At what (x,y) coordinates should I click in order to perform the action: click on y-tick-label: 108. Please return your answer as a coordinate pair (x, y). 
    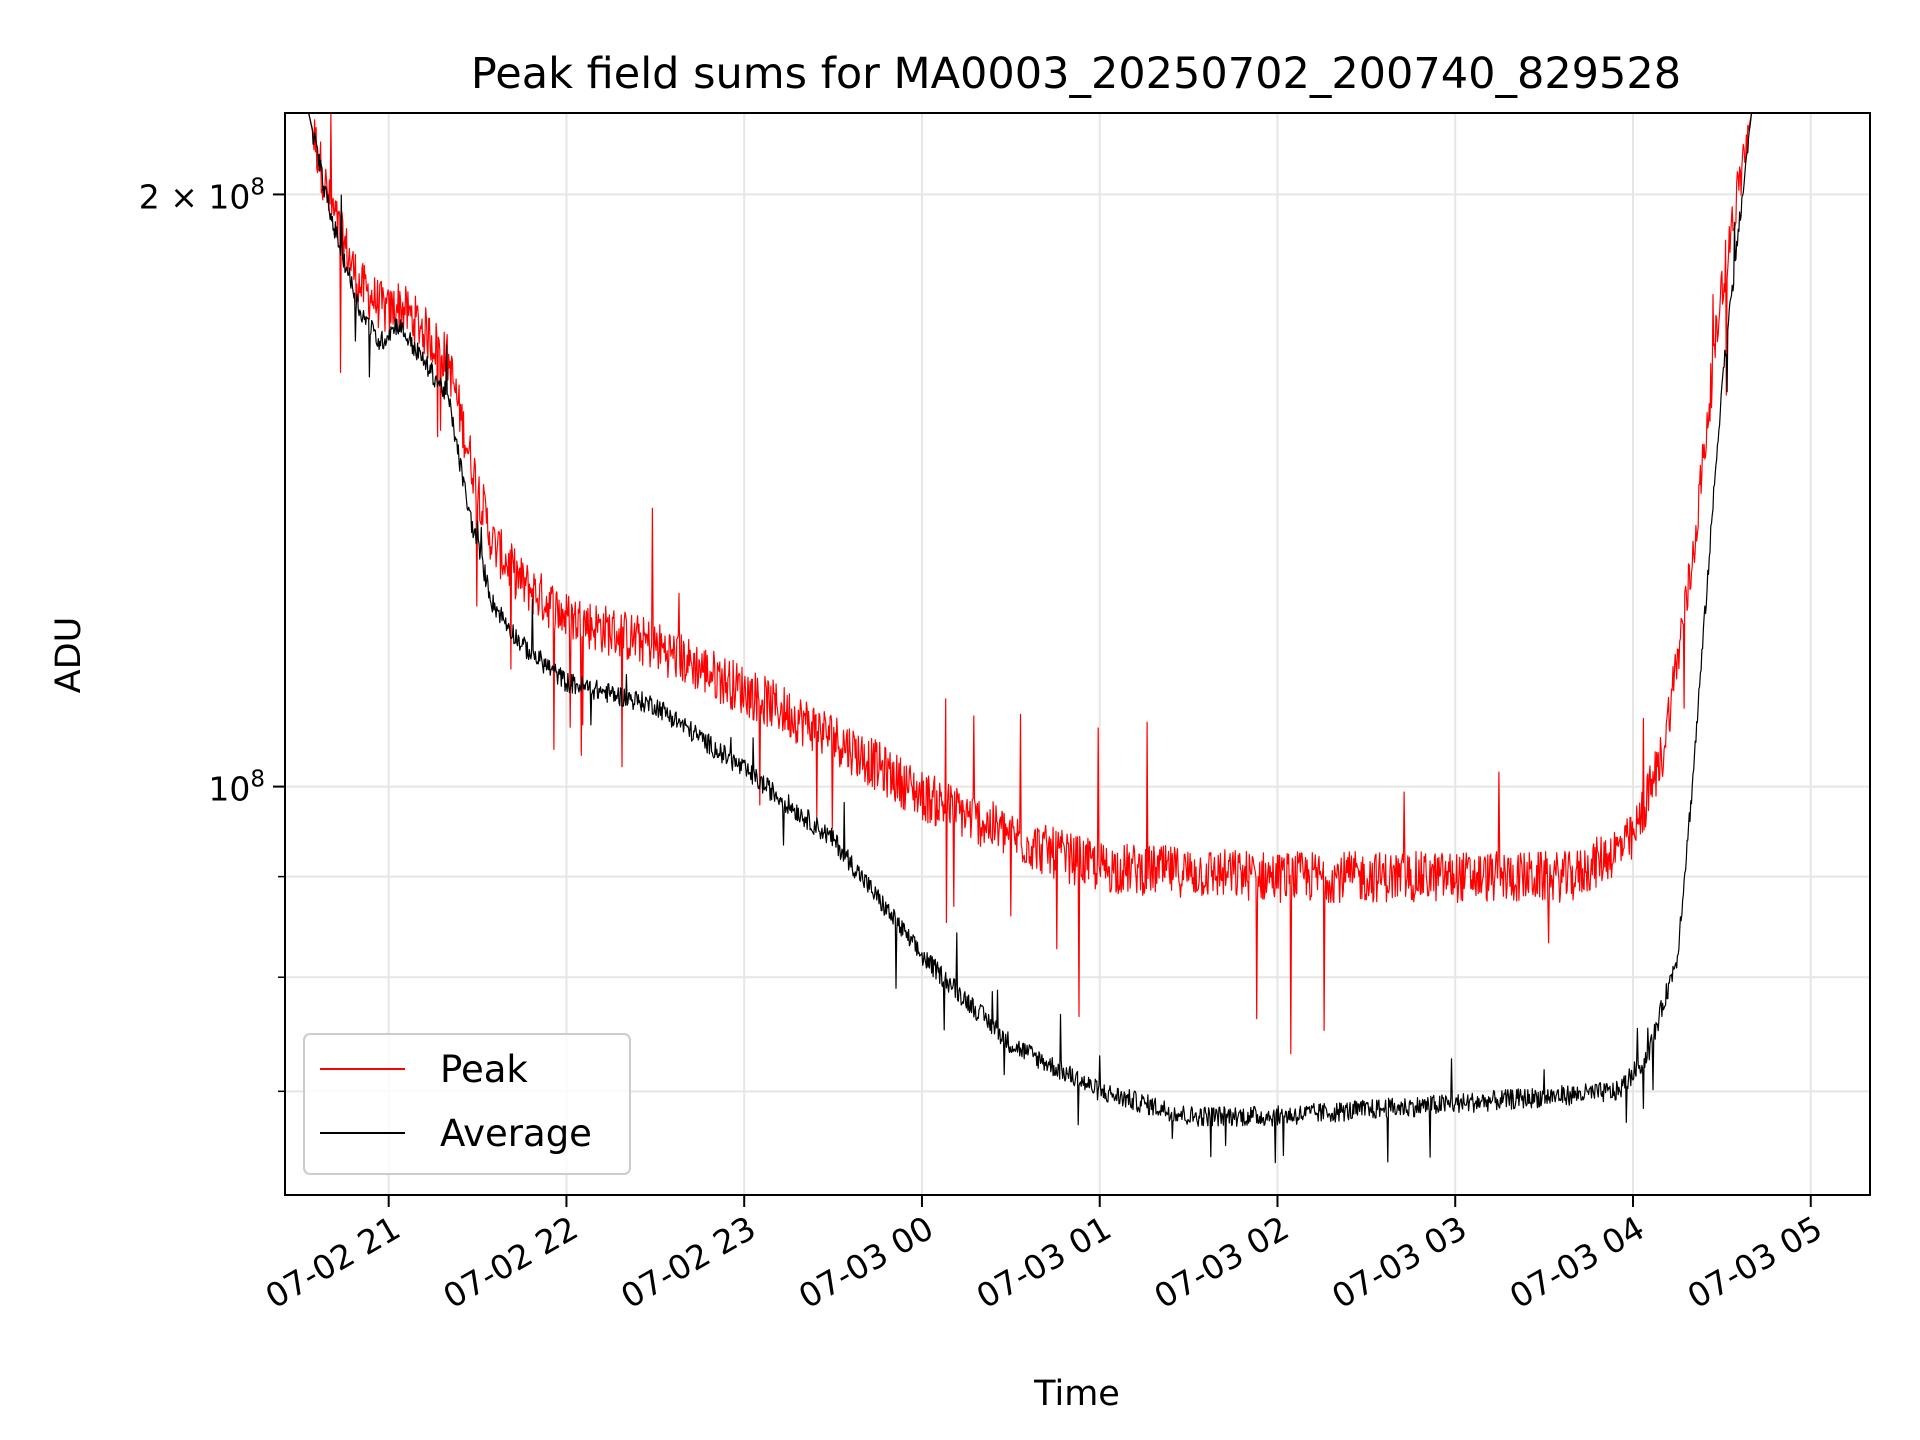
    Looking at the image, I should click on (236, 788).